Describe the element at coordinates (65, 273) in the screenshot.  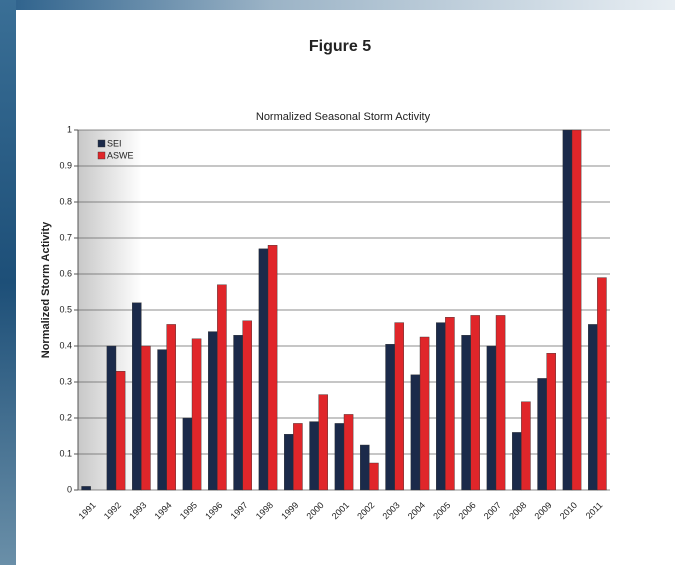
I see `y-tick-label: 0.6` at that location.